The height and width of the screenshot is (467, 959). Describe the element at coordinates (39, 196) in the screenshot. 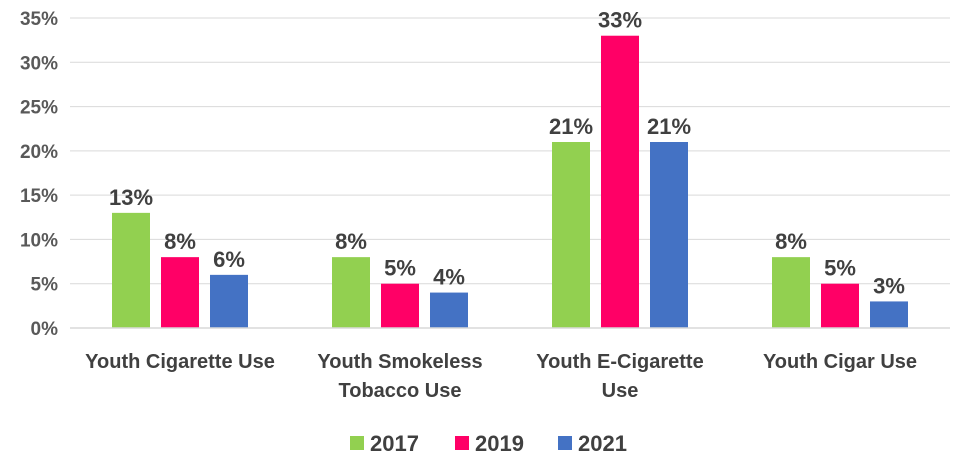

I see `y-tick-label: 15%` at that location.